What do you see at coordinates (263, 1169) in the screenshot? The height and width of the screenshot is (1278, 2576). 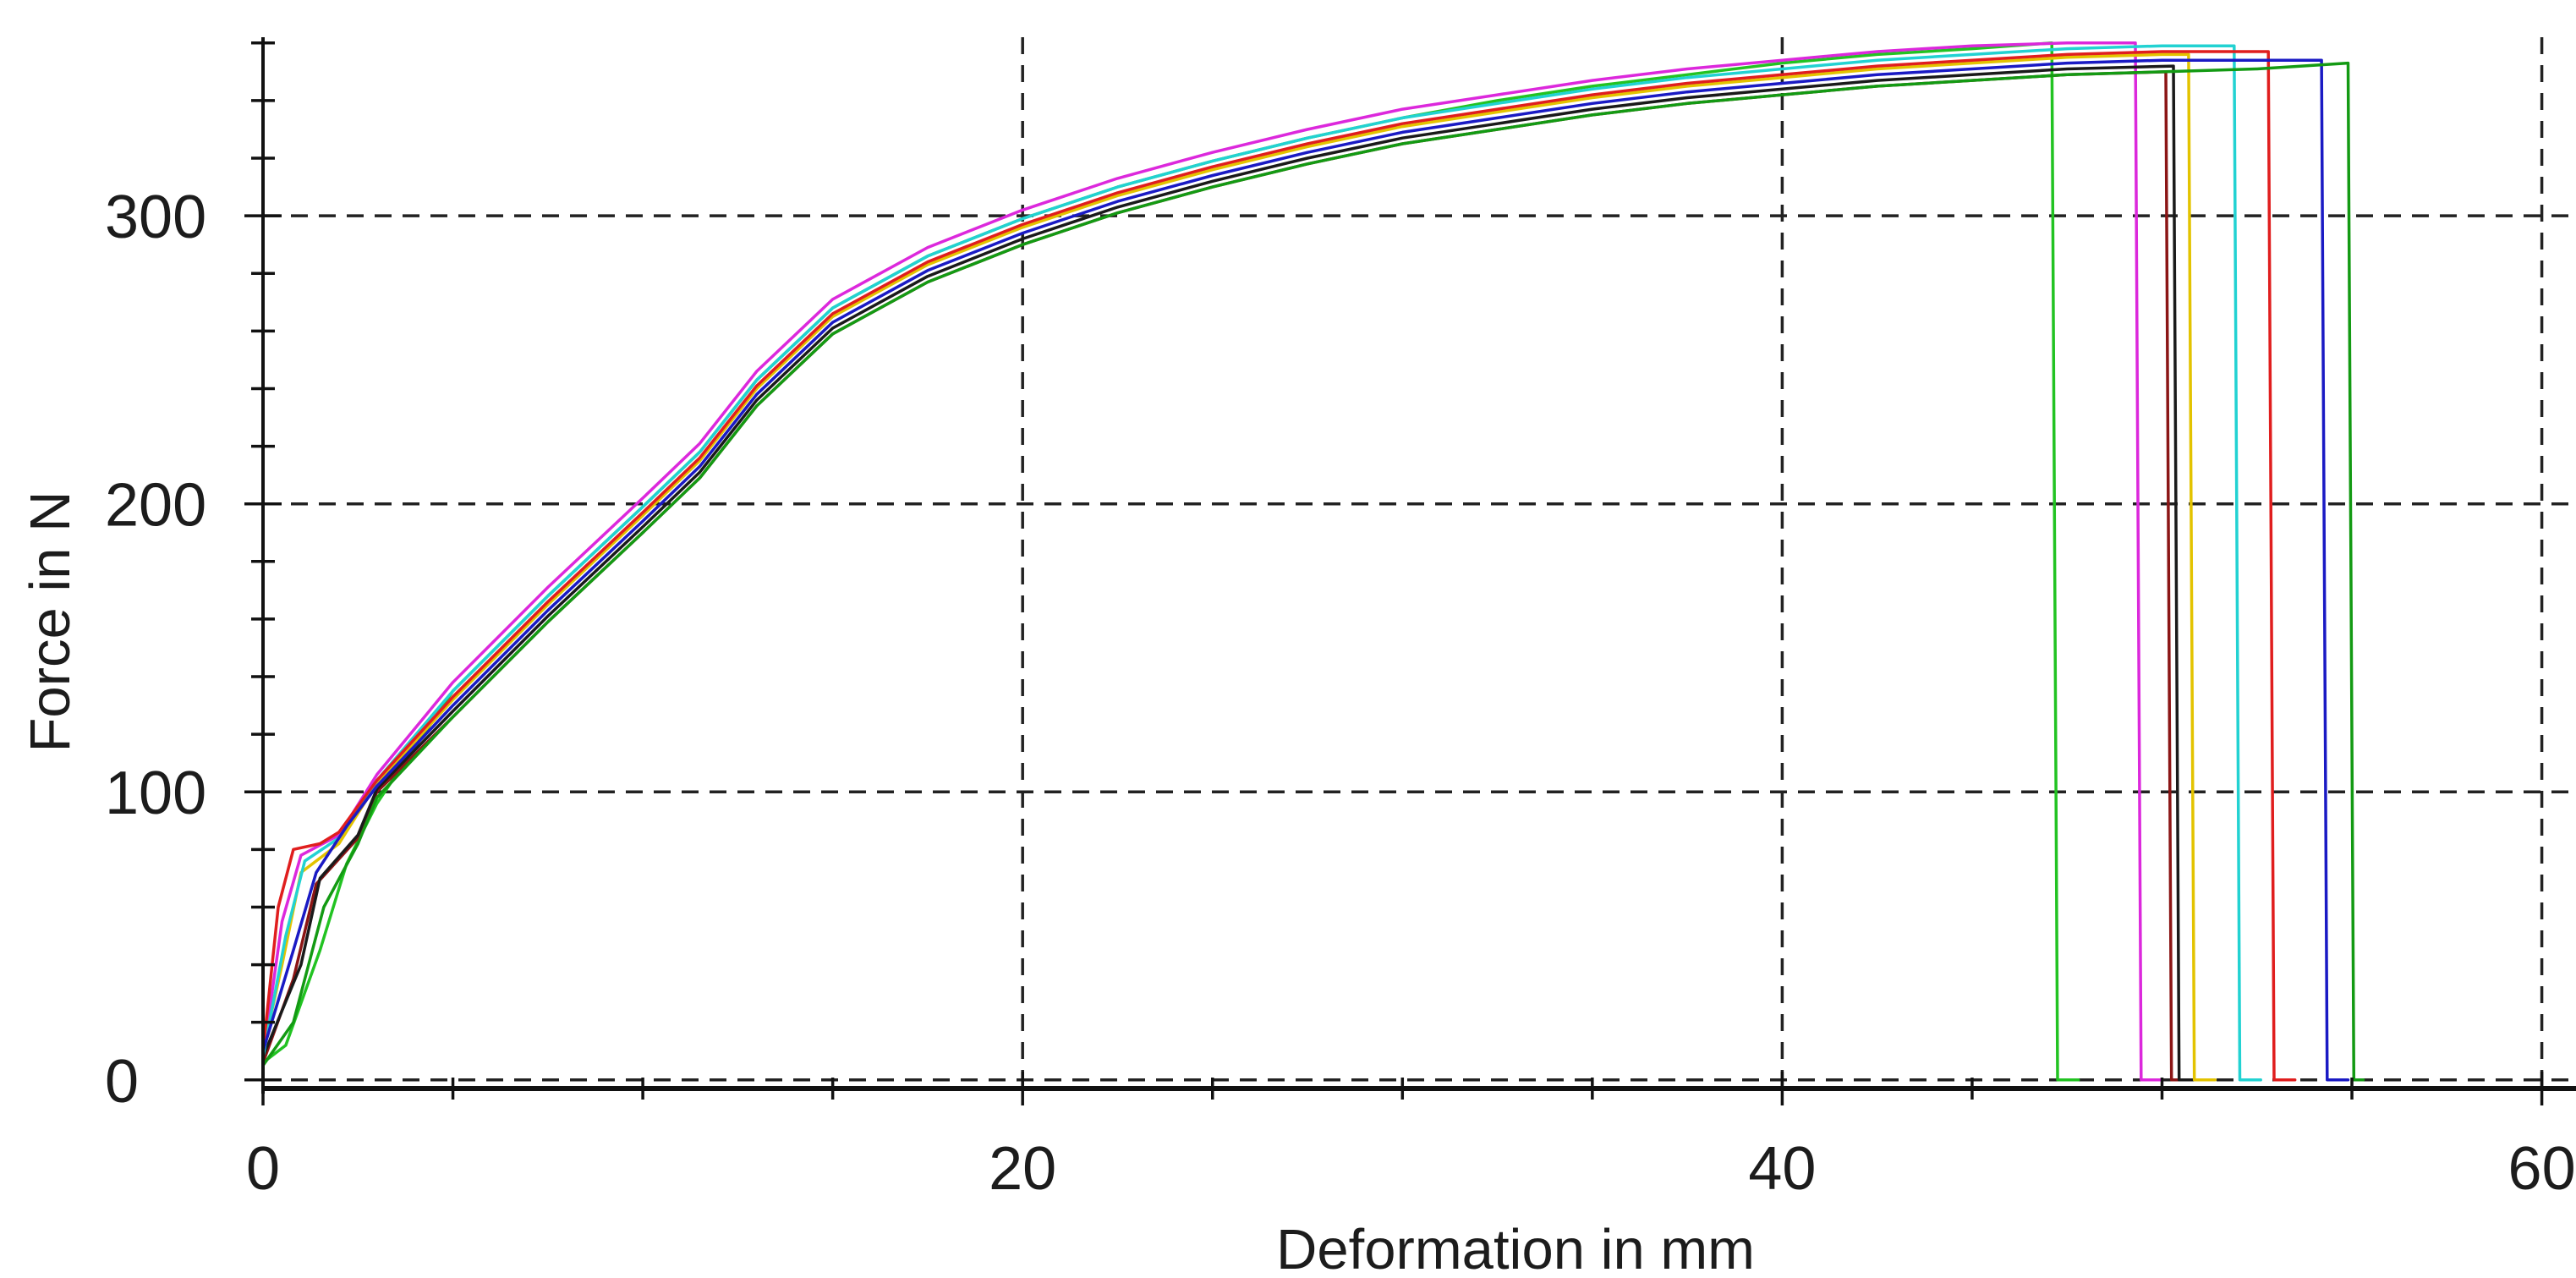 I see `x-tick-label: 0` at bounding box center [263, 1169].